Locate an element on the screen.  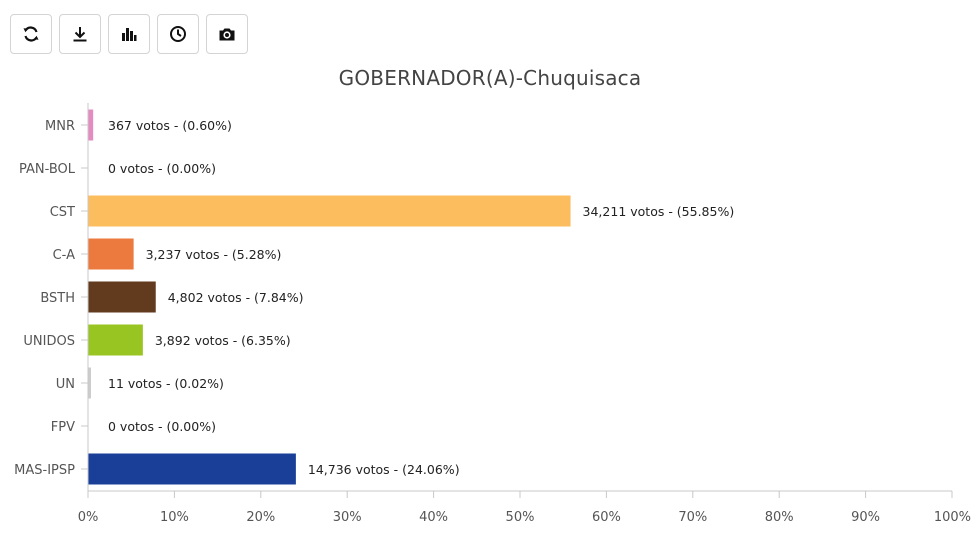
data-label: 14,736 votos - (24.06%) is located at coordinates (384, 469).